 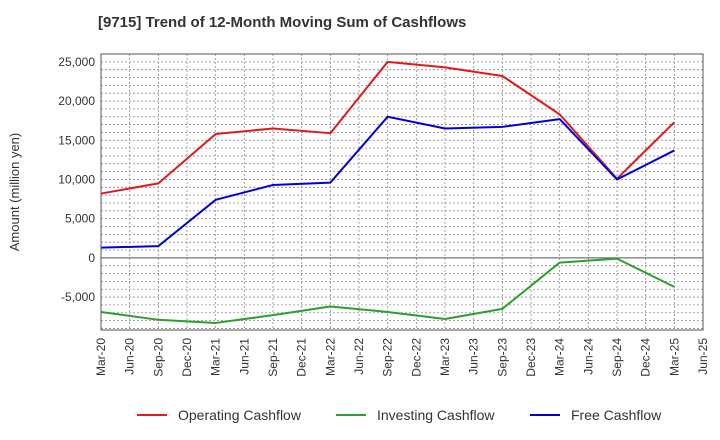 I want to click on x-tick-label: Jun-22, so click(x=359, y=356).